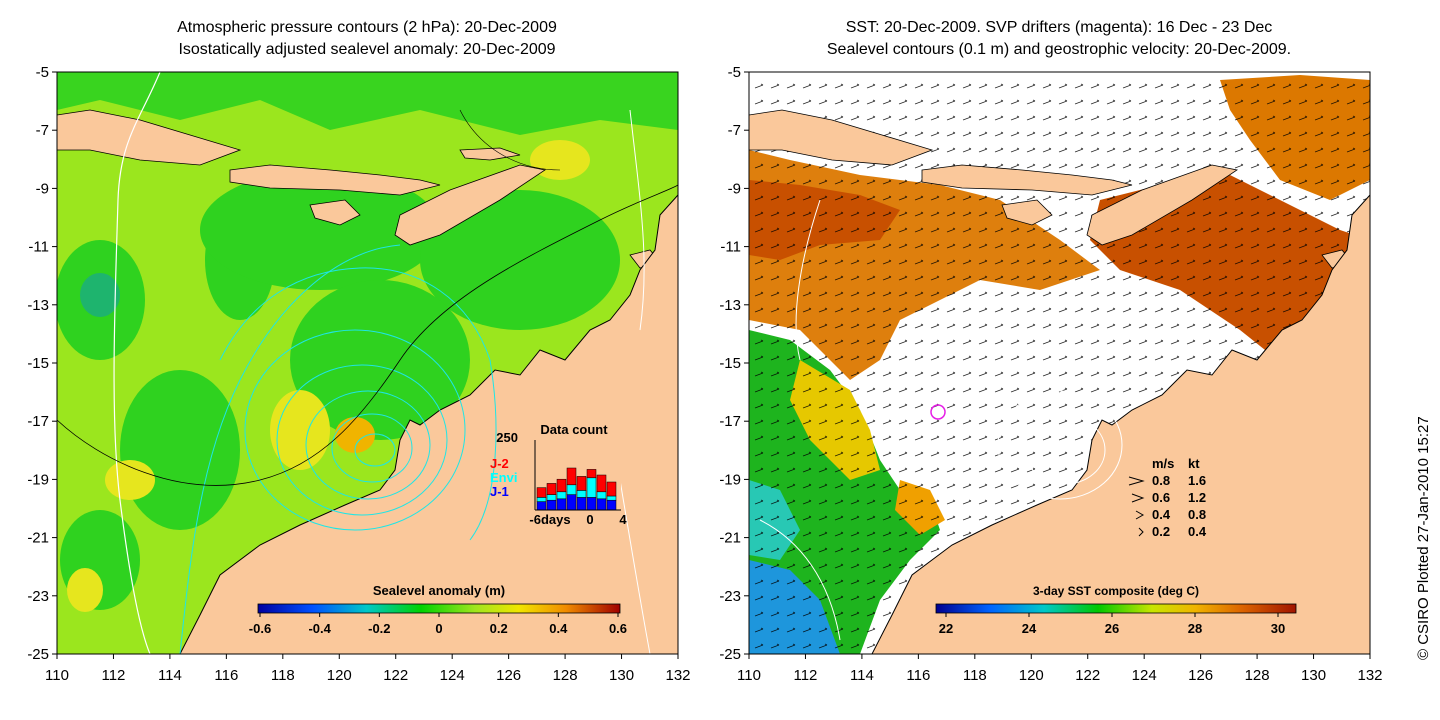 The image size is (1440, 720). What do you see at coordinates (730, 538) in the screenshot?
I see `y-tick-label: -21` at bounding box center [730, 538].